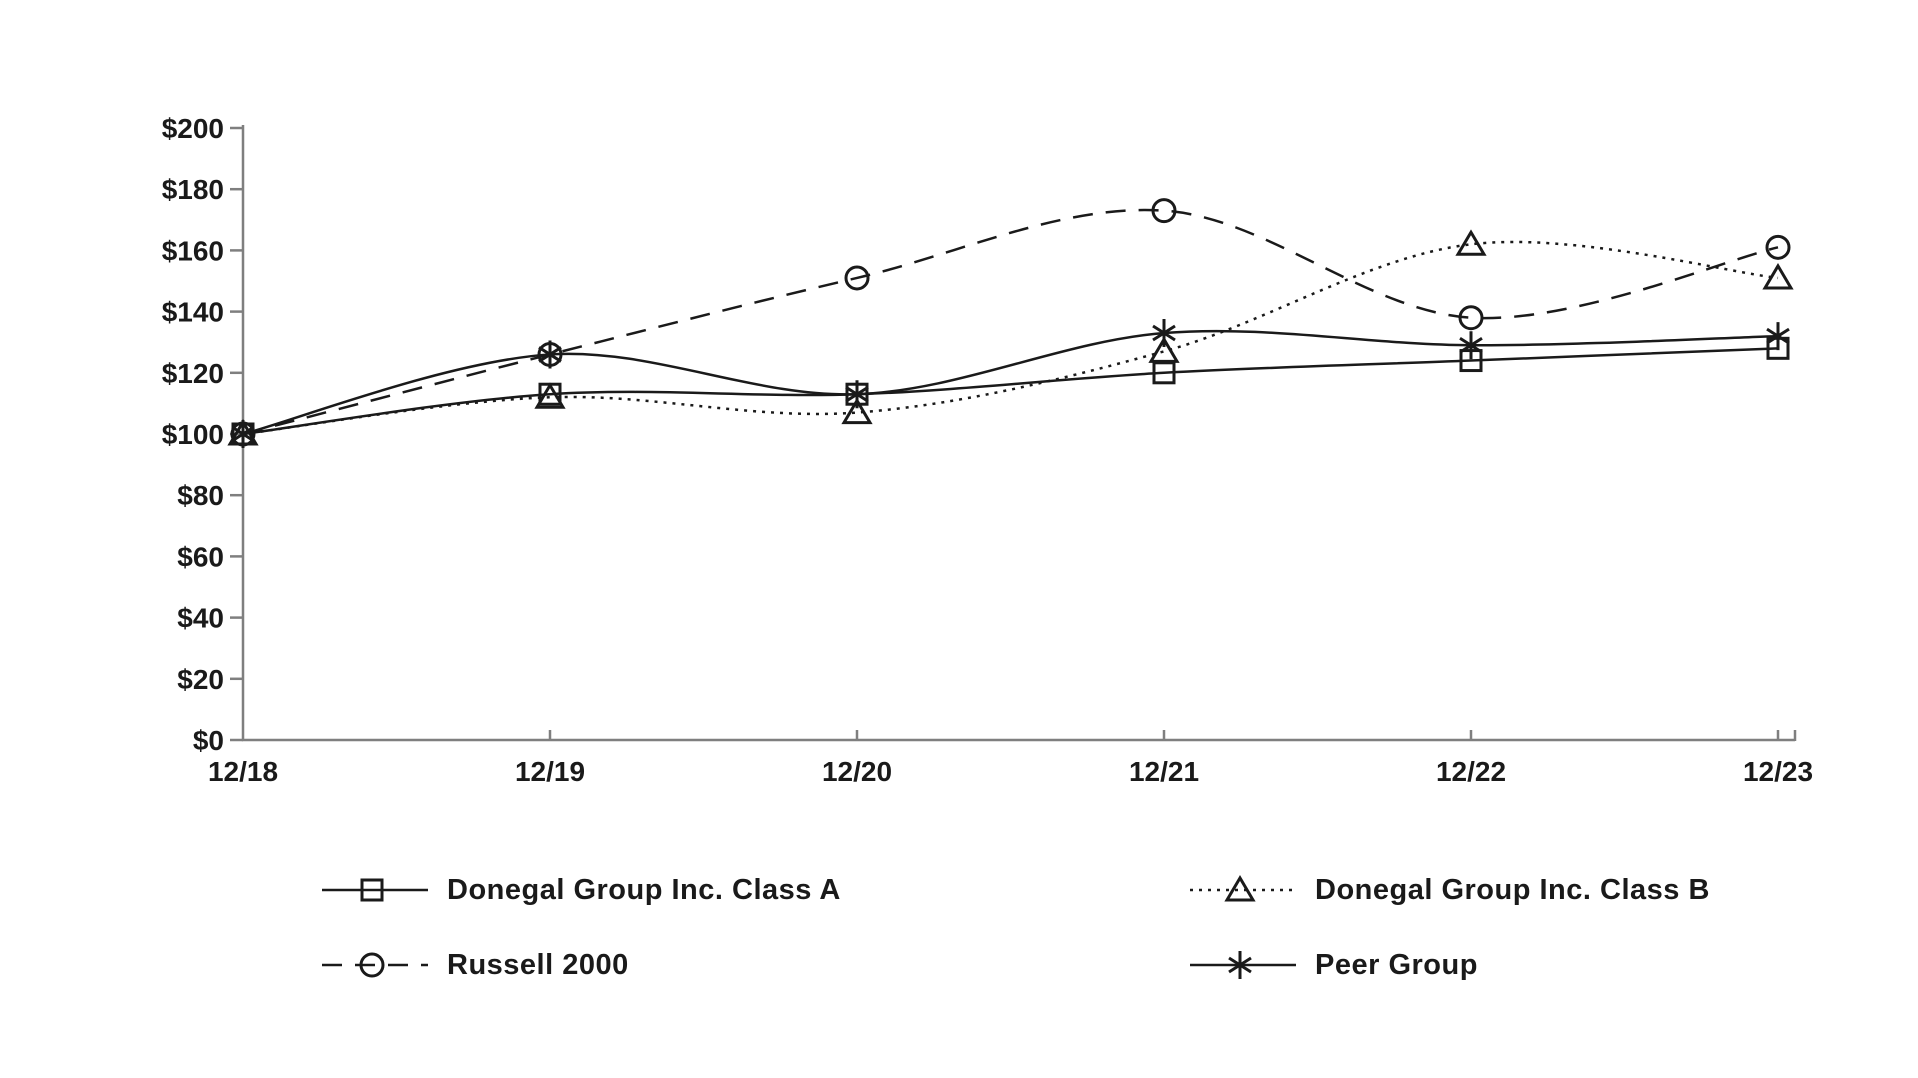  Describe the element at coordinates (200, 556) in the screenshot. I see `y-tick-label: $60` at that location.